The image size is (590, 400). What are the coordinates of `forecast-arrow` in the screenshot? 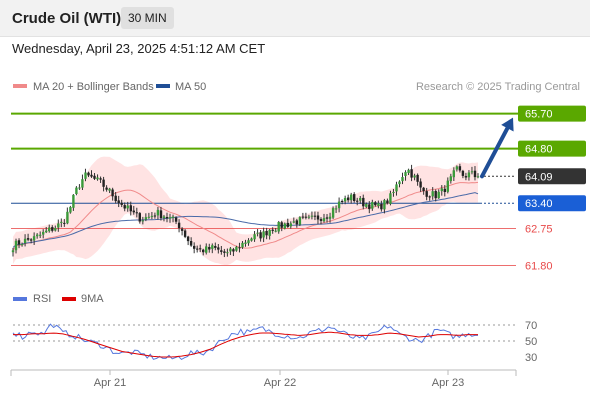 It's located at (497, 148).